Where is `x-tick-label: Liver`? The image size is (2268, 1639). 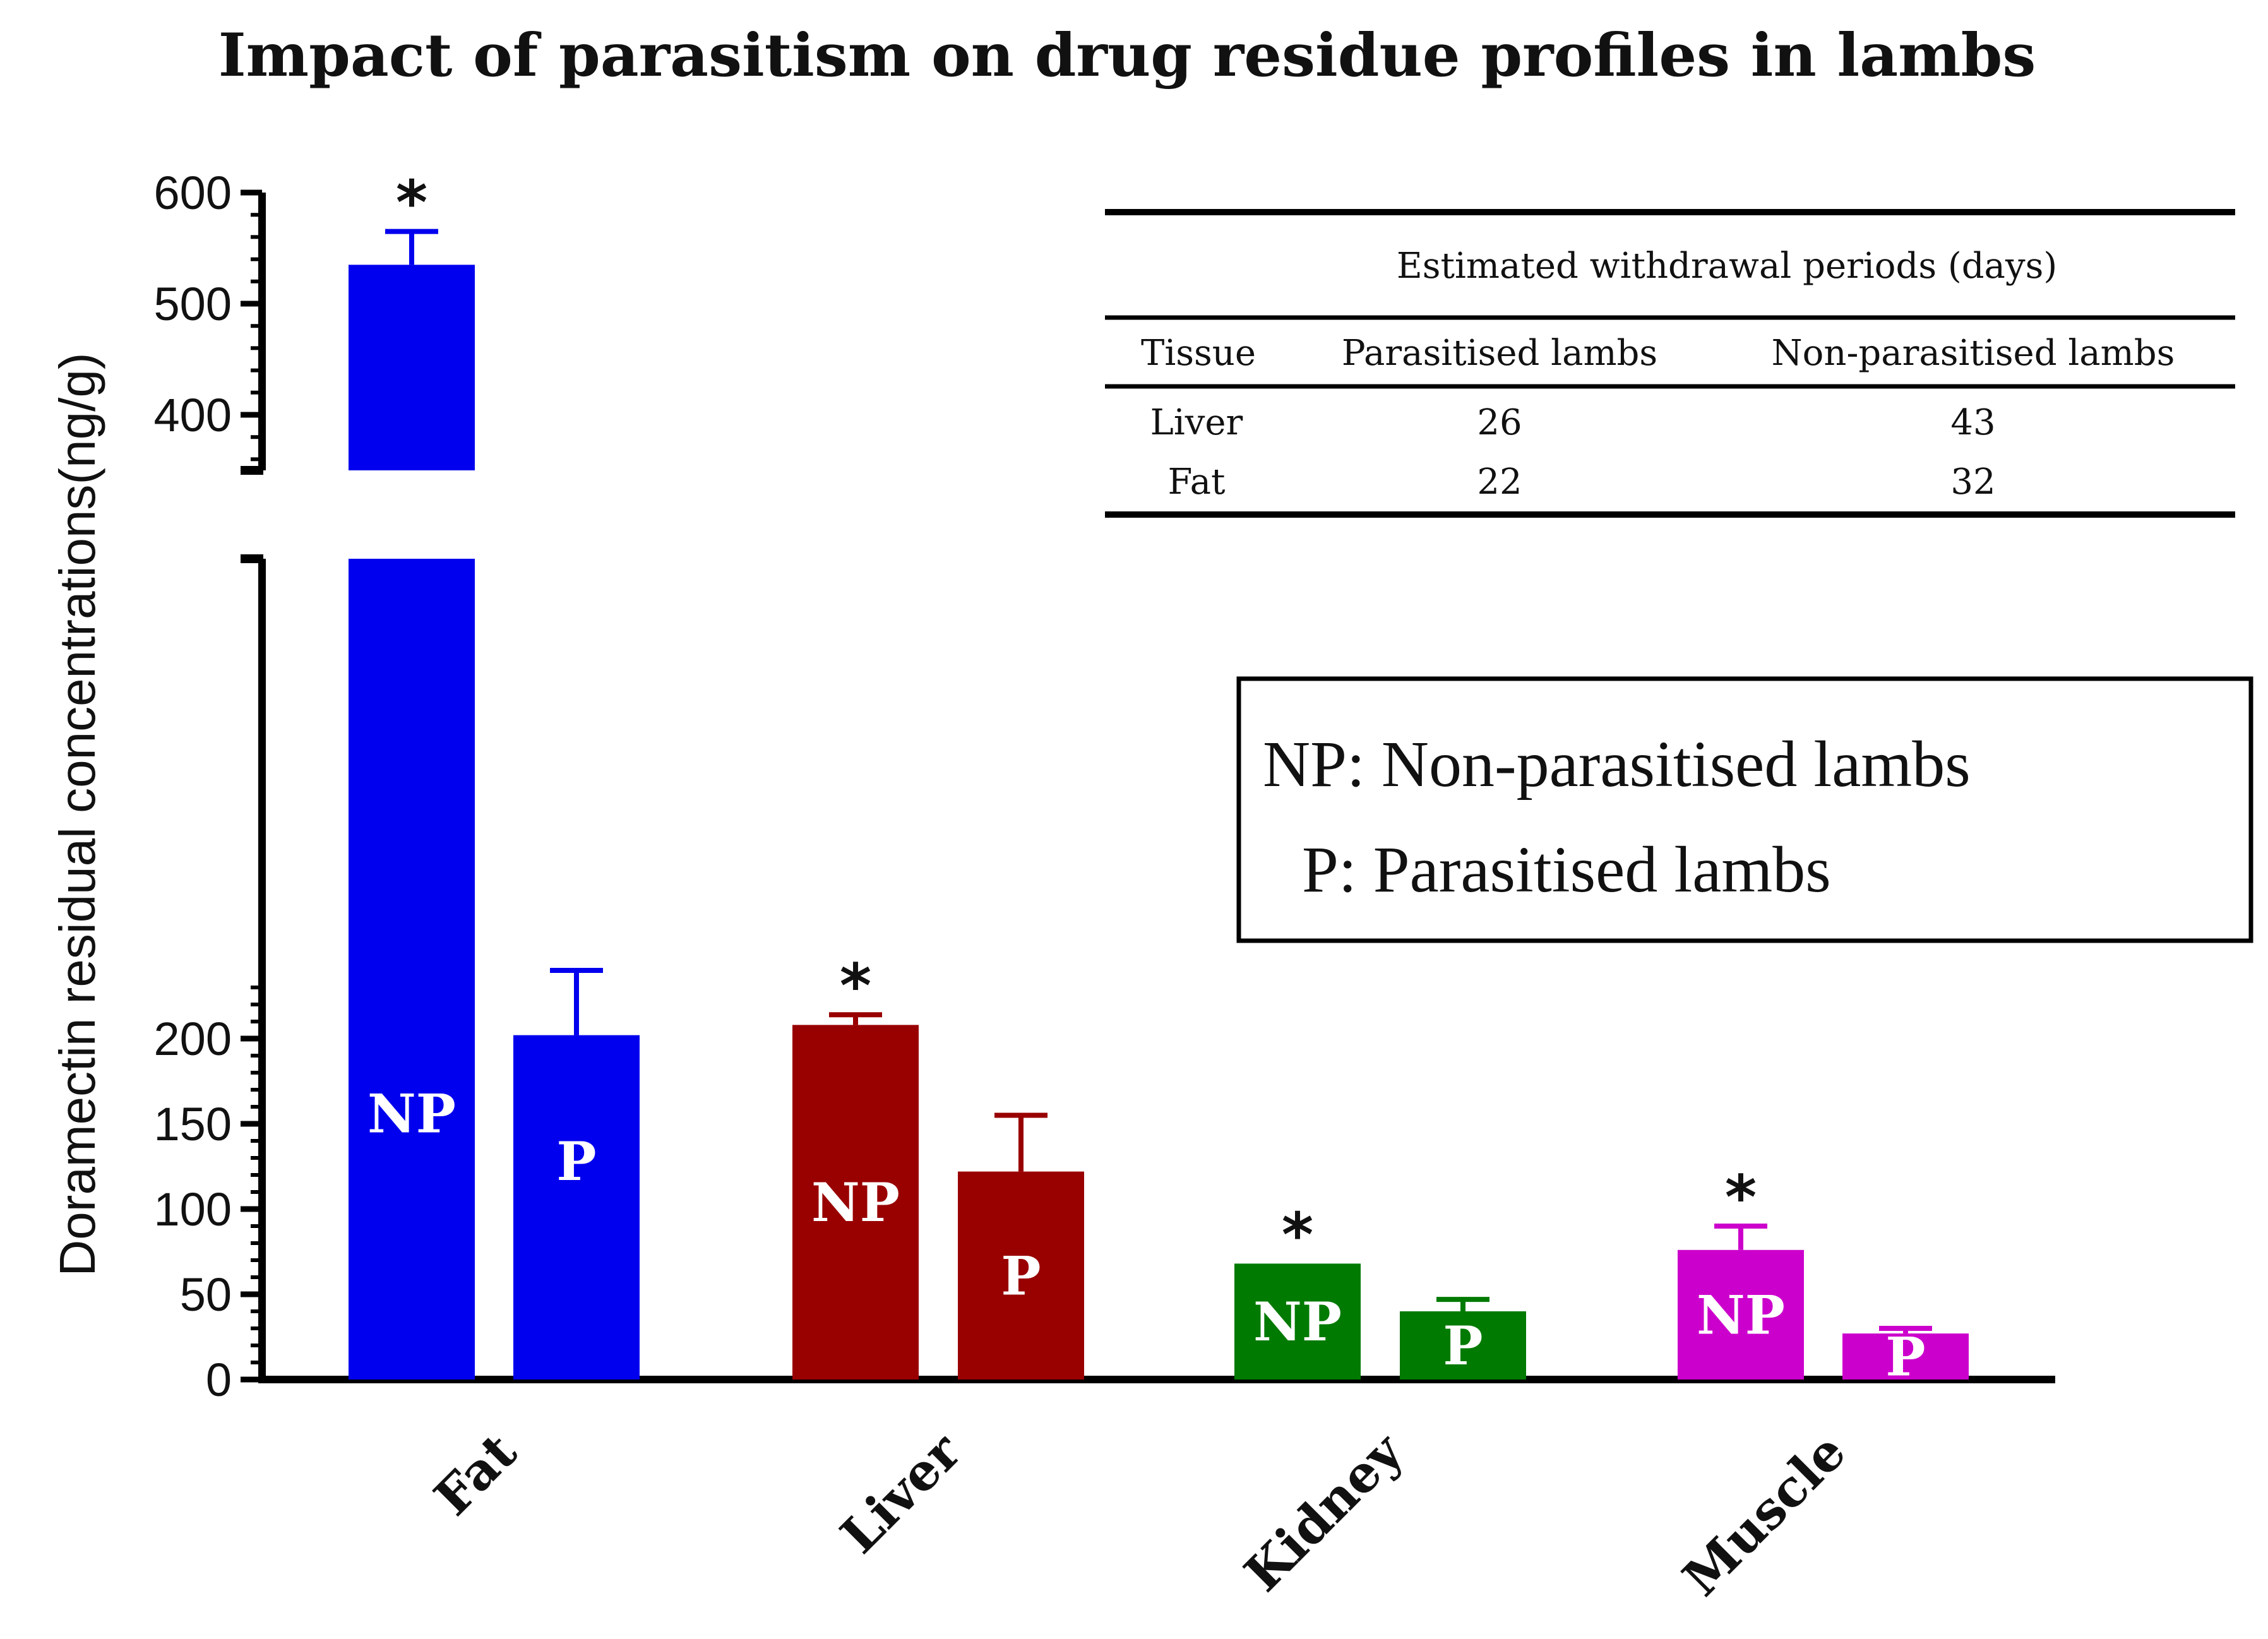 x-tick-label: Liver is located at coordinates (901, 1492).